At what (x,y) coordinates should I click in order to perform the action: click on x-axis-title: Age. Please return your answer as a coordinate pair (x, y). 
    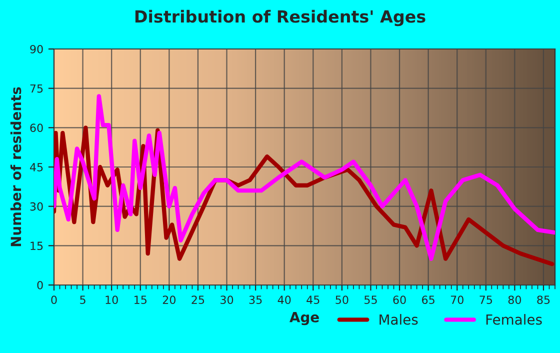
    Looking at the image, I should click on (304, 319).